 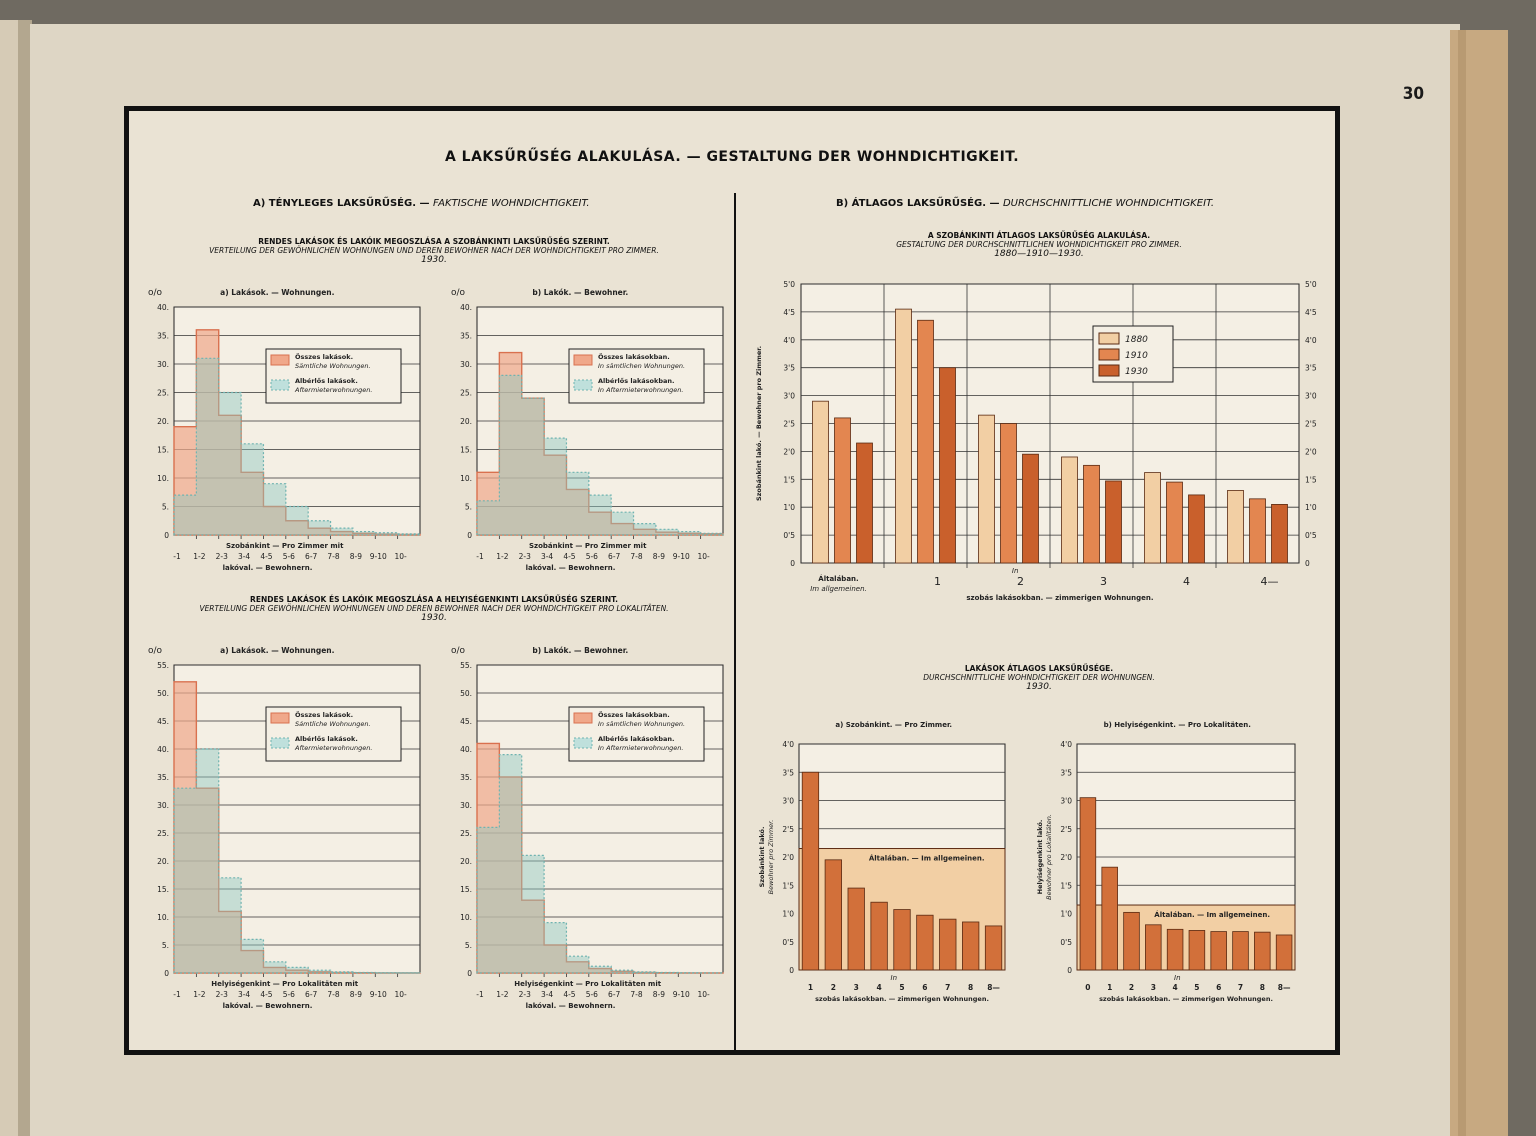 I want to click on x-tick-label: 4—, so click(x=1270, y=581).